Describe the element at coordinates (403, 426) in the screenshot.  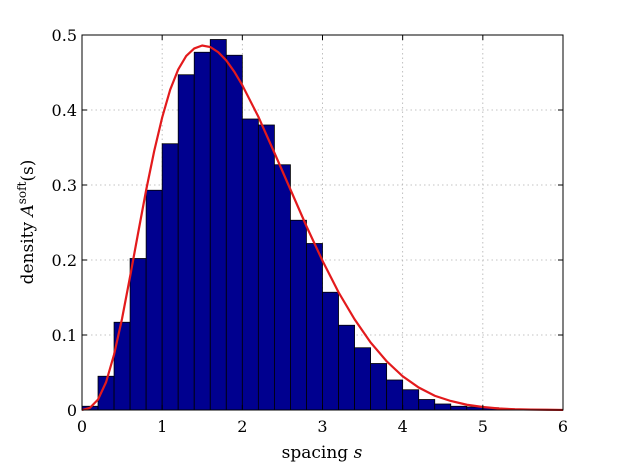
I see `x-tick-label: 4` at that location.